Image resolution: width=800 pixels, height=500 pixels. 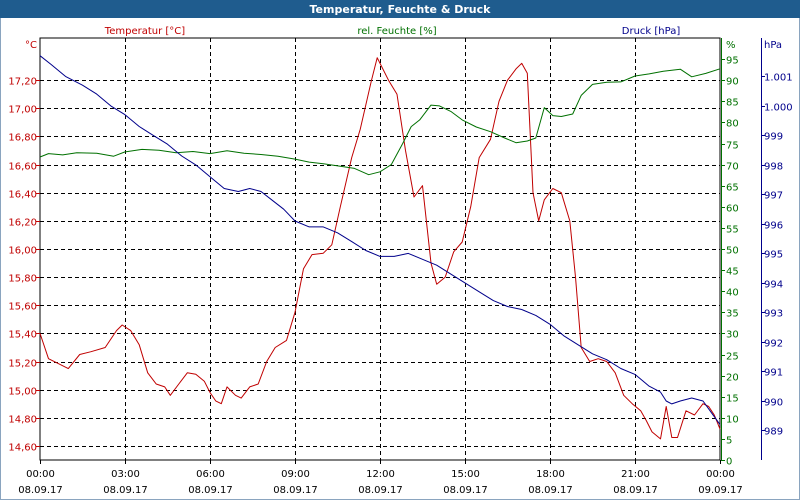 I want to click on hum-tick-label: 25, so click(x=732, y=357).